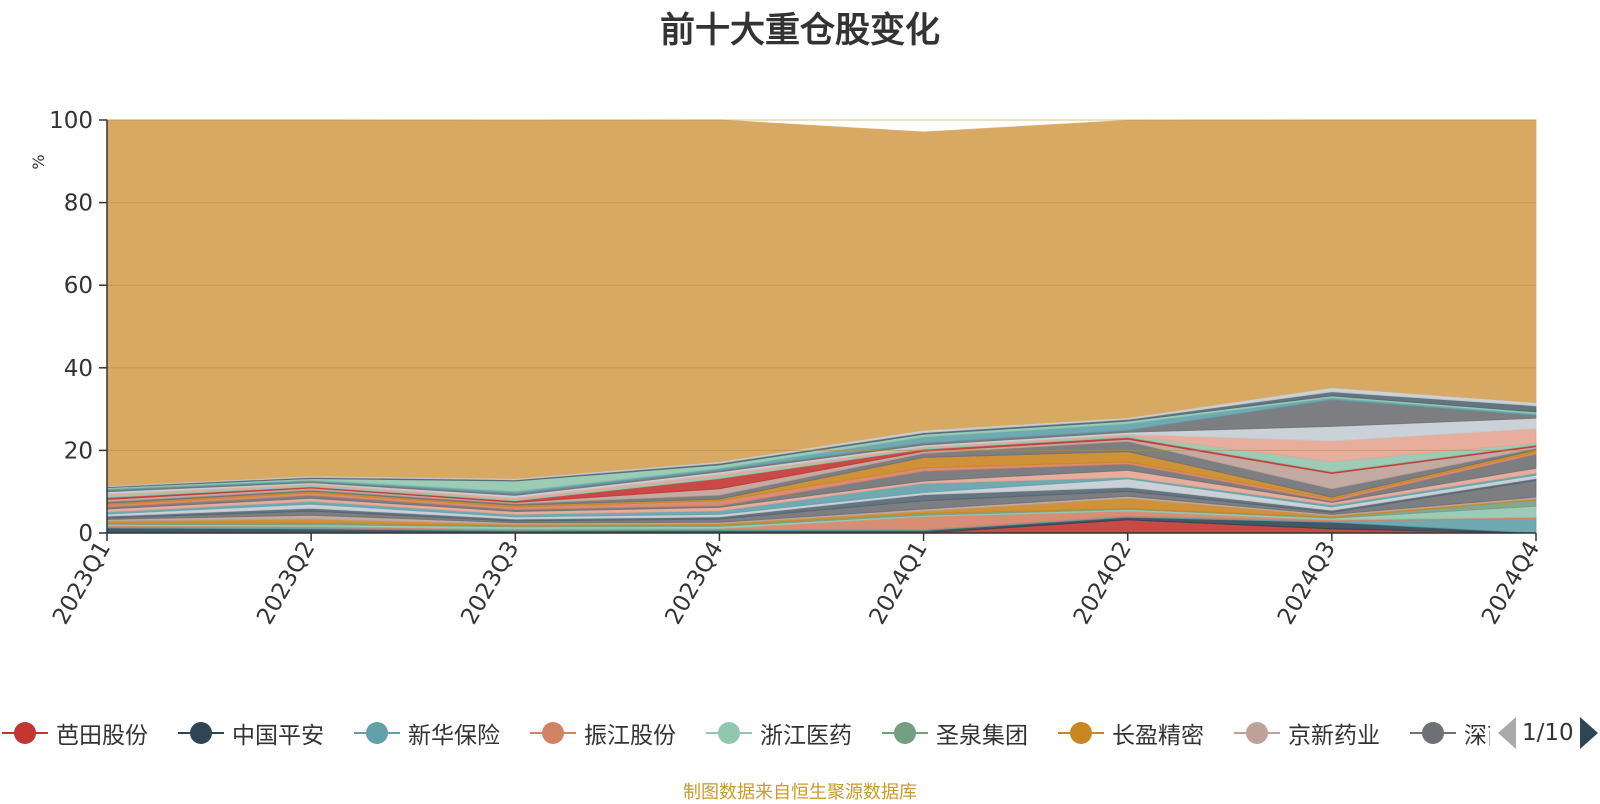 The image size is (1600, 804). I want to click on legend-label: 深南电路, so click(1477, 736).